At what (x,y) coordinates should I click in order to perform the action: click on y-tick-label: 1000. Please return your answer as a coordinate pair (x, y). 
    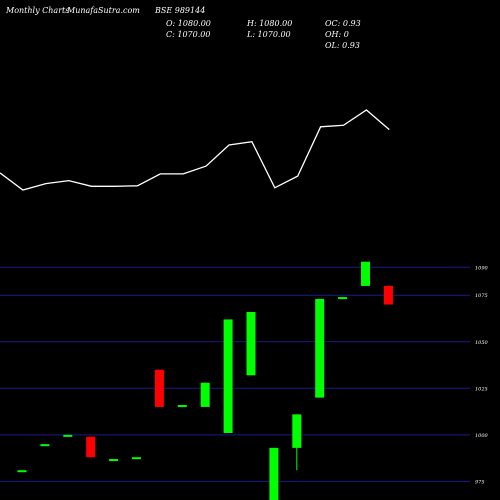
    Looking at the image, I should click on (482, 436).